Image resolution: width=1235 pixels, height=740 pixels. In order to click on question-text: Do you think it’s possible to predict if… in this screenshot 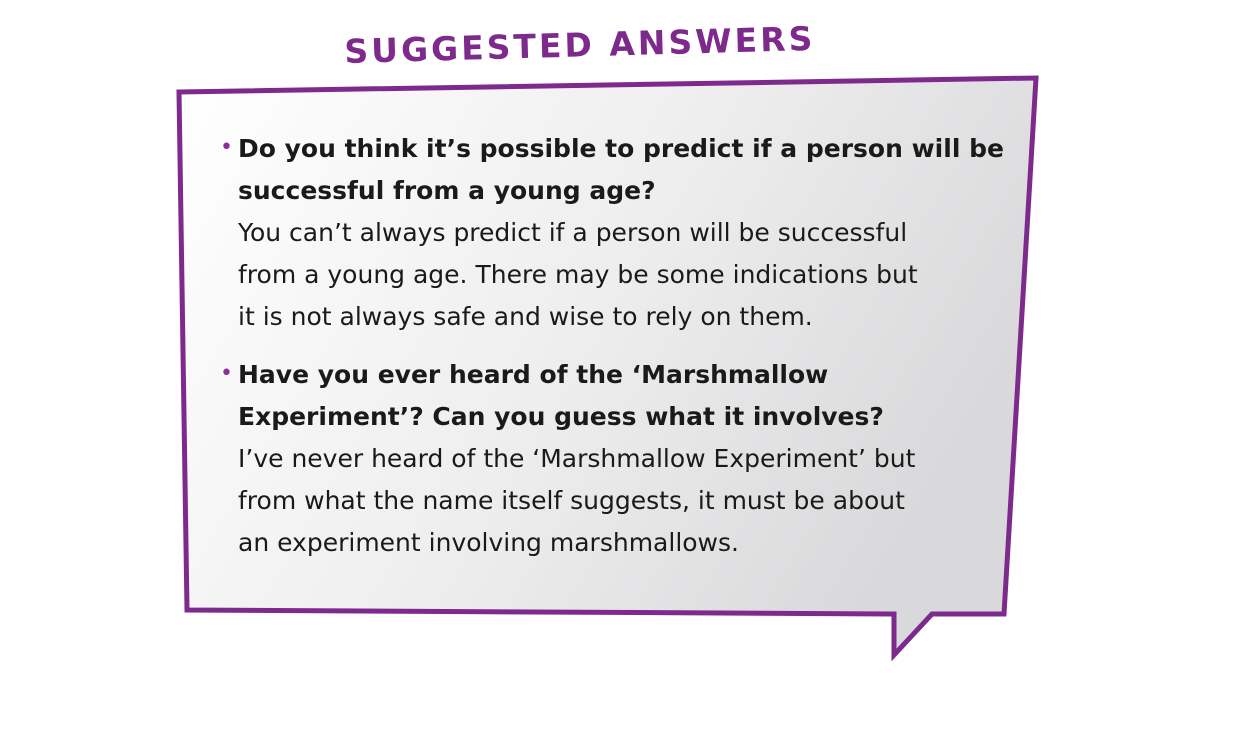, I will do `click(621, 170)`.